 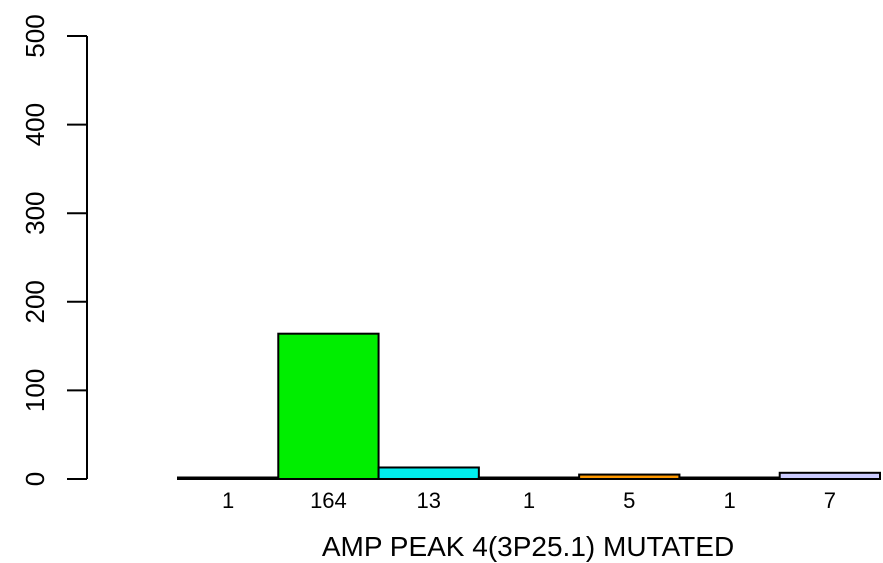 What do you see at coordinates (629, 500) in the screenshot?
I see `bar-category-label: 5` at bounding box center [629, 500].